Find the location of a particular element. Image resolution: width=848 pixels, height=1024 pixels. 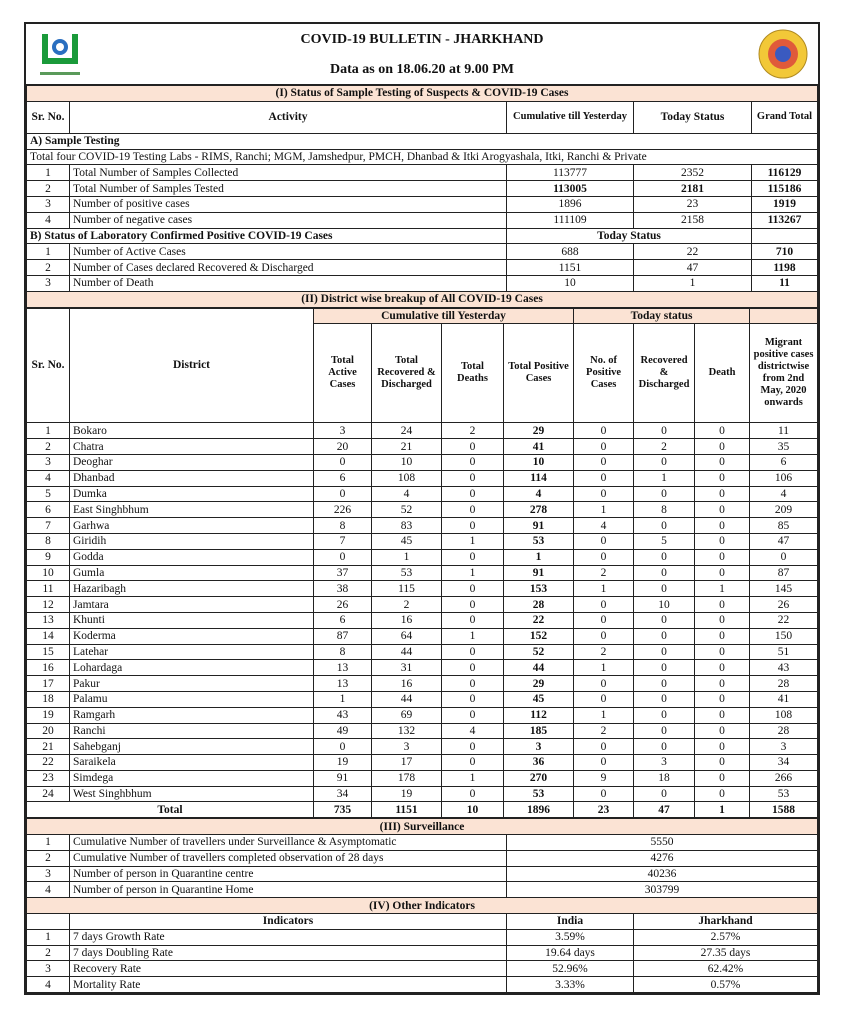

sr-no: 2 is located at coordinates (48, 953).